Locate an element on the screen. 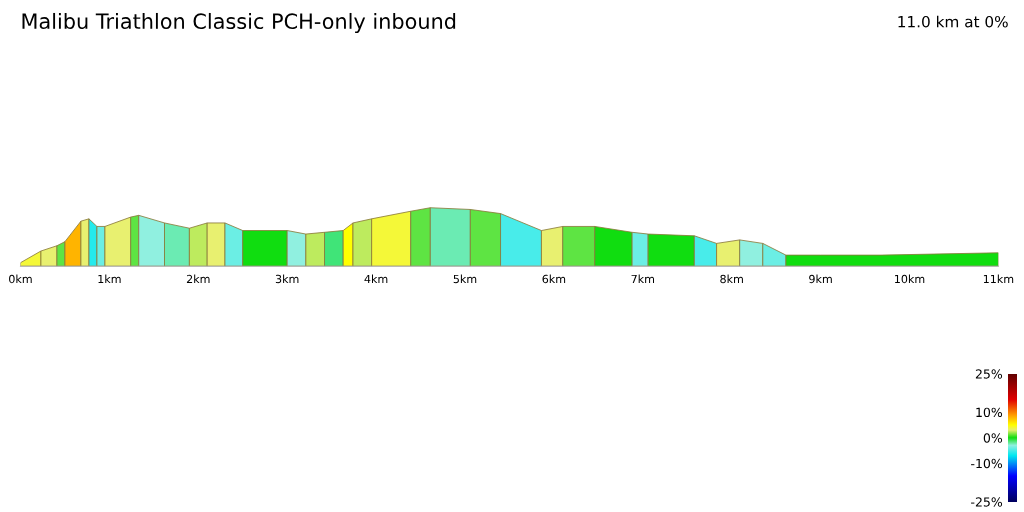  text: 11.0 km at 0% is located at coordinates (953, 21).